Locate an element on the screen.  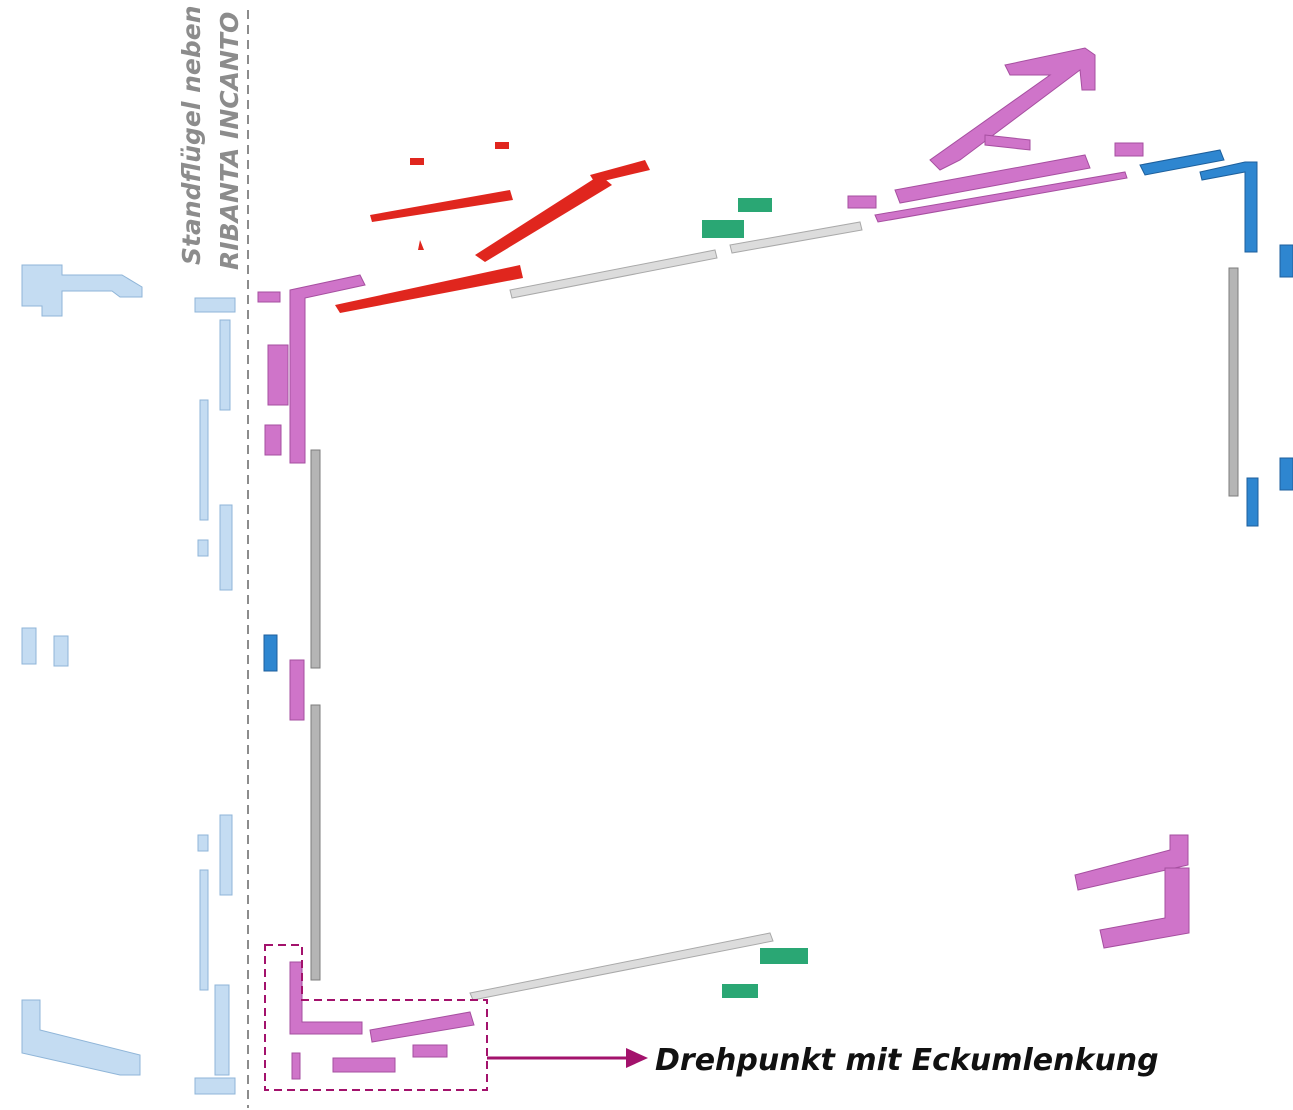
side-label-line1: Standflügel neben is located at coordinates (191, 135).